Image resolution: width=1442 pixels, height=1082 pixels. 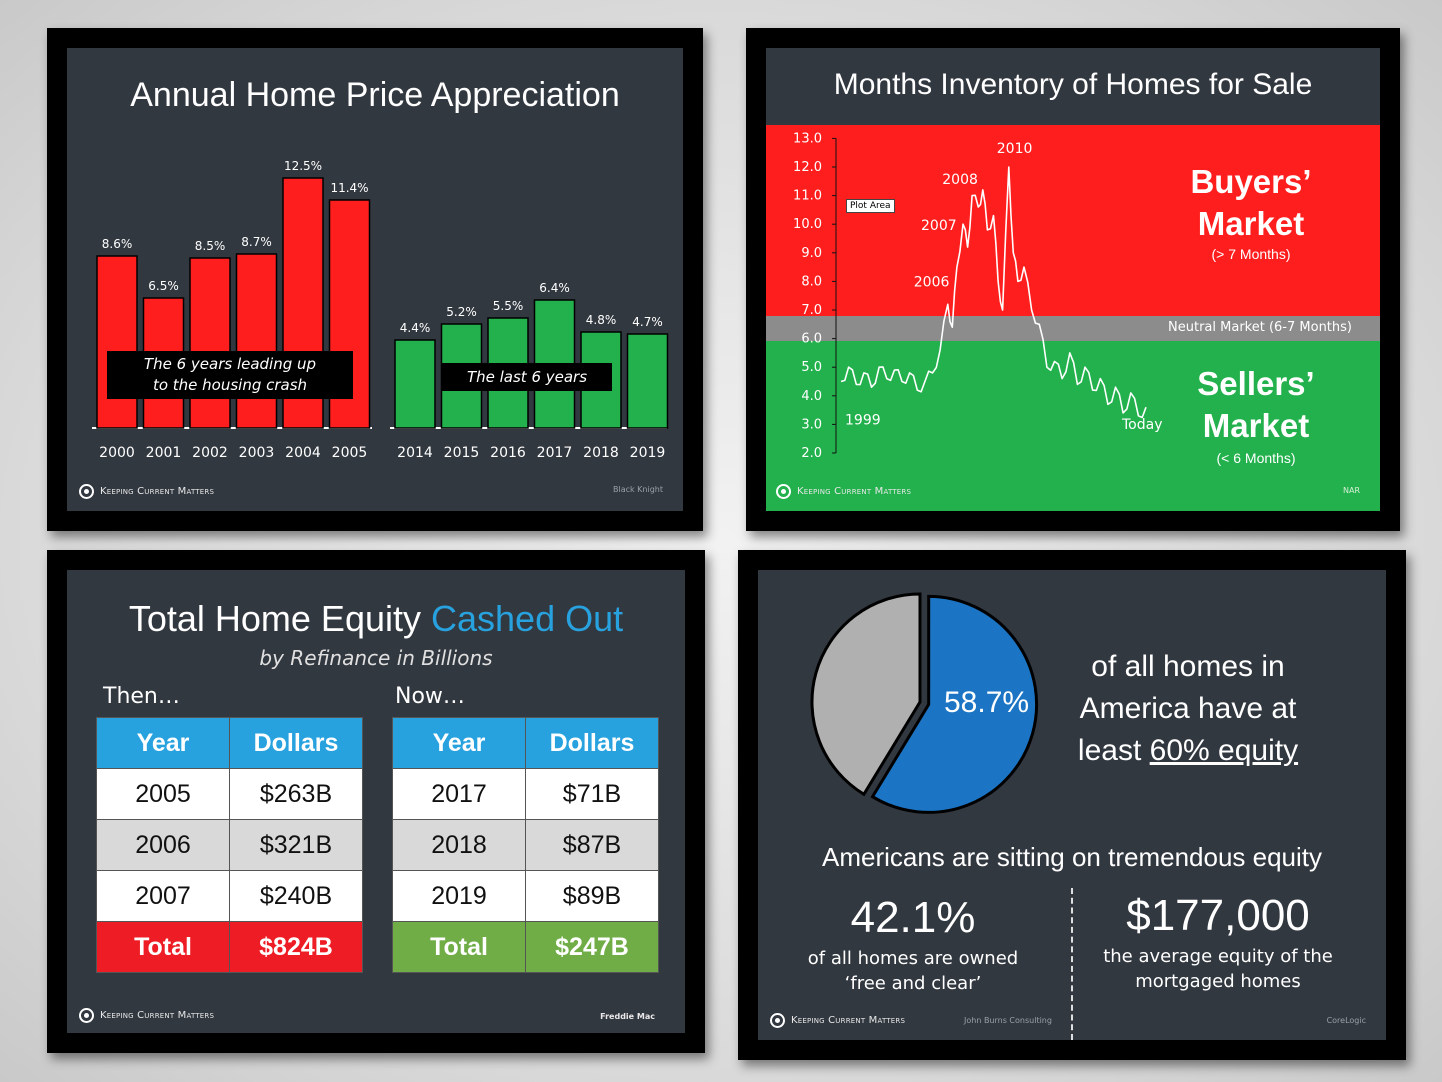 What do you see at coordinates (1073, 84) in the screenshot?
I see `chart-title: Months Inventory of Homes for Sale` at bounding box center [1073, 84].